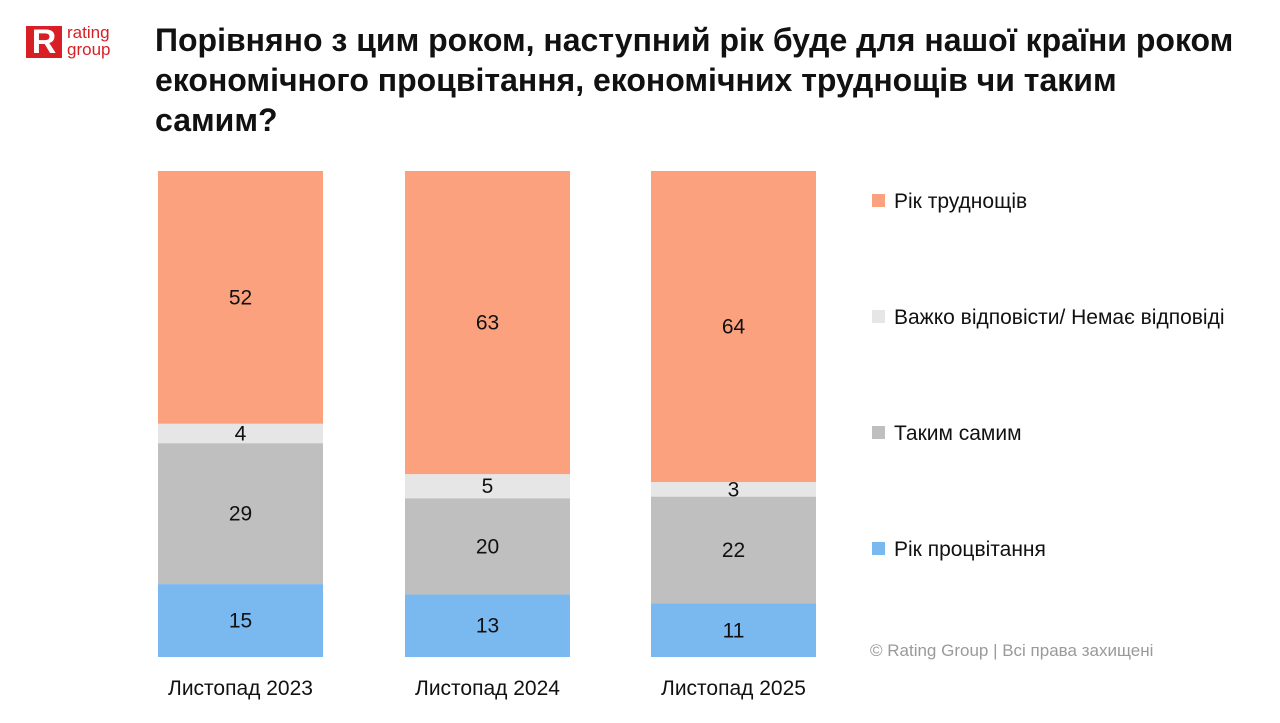 The width and height of the screenshot is (1280, 723). I want to click on data-label: 20, so click(487, 546).